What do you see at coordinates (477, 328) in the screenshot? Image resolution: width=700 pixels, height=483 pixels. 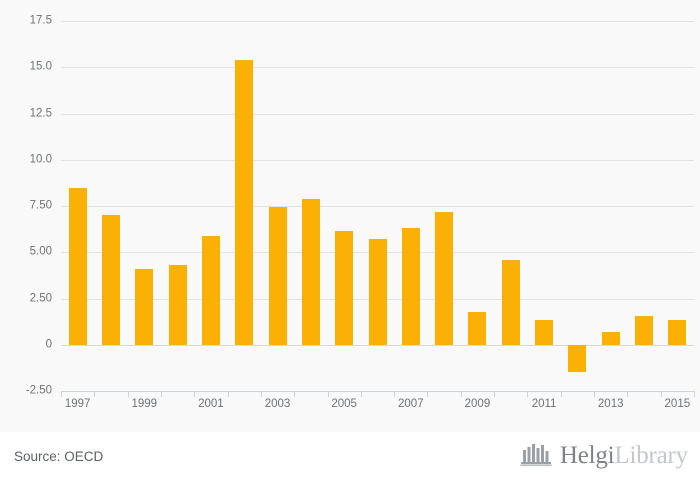 I see `bar-2009` at bounding box center [477, 328].